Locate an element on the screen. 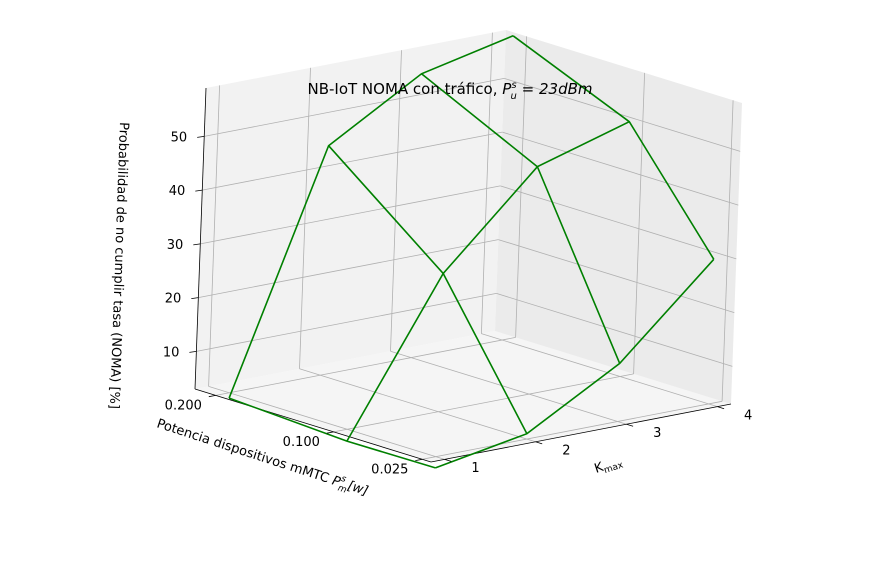 The height and width of the screenshot is (571, 877). z-tick-label: 40 is located at coordinates (177, 191).